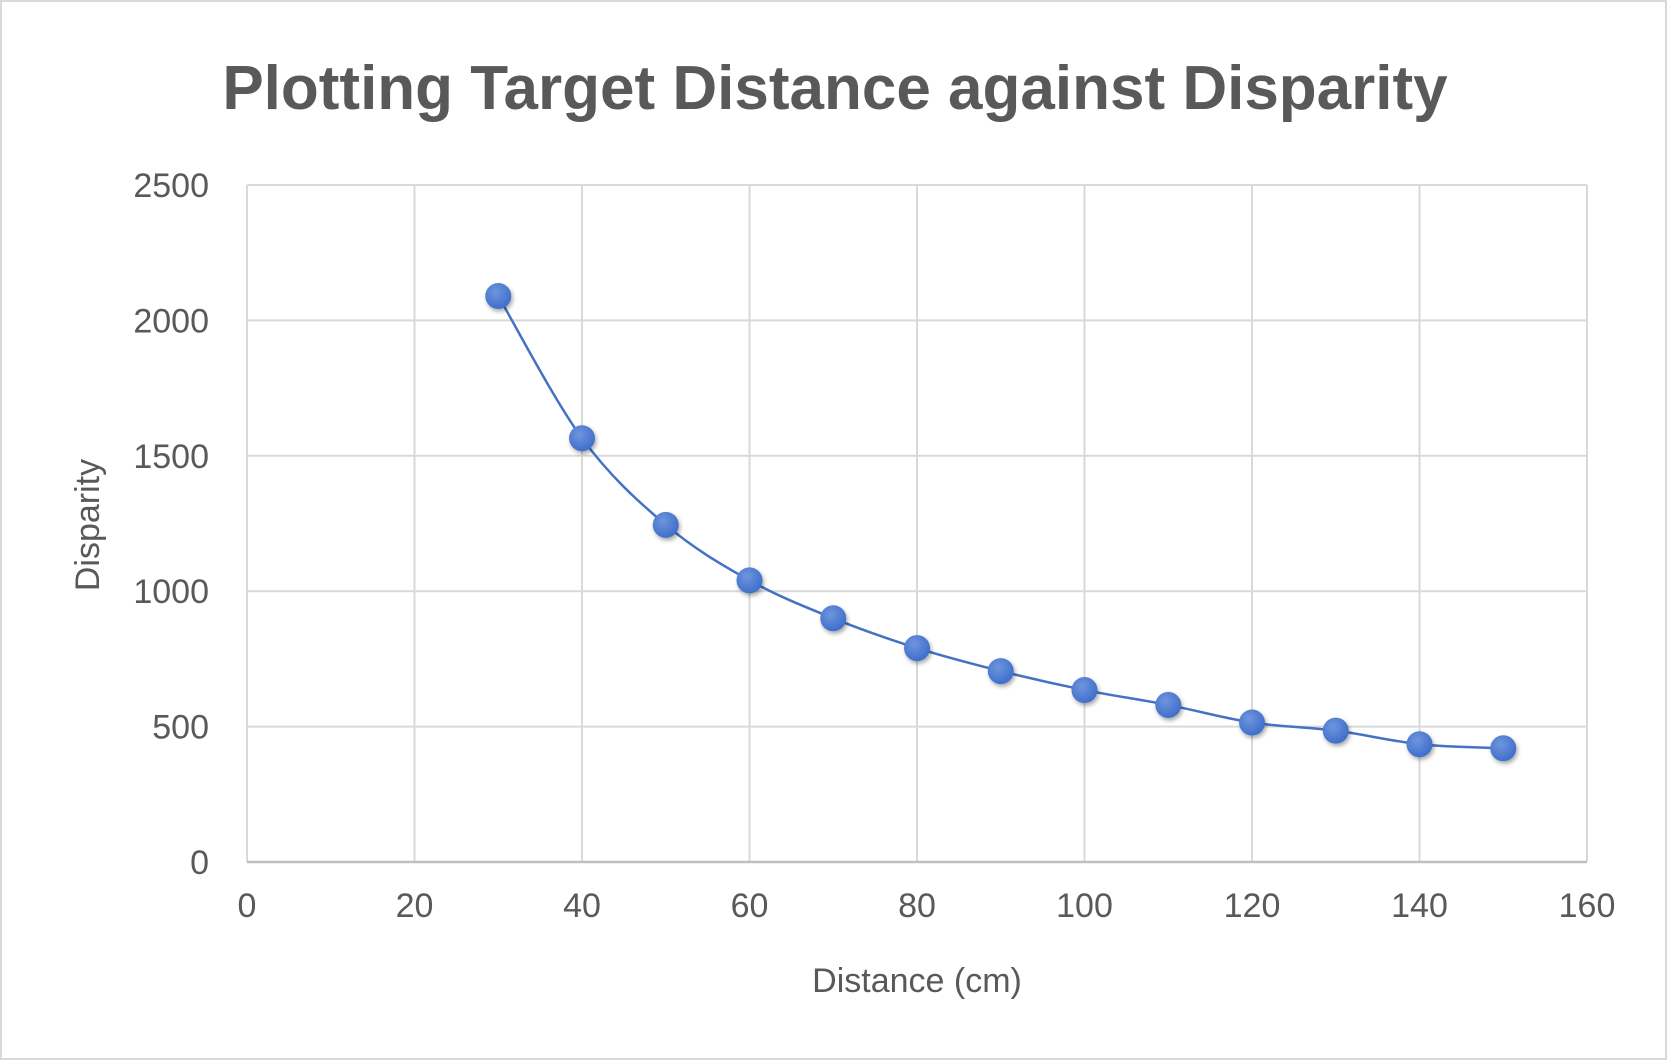  I want to click on x-tick-label: 120, so click(1252, 906).